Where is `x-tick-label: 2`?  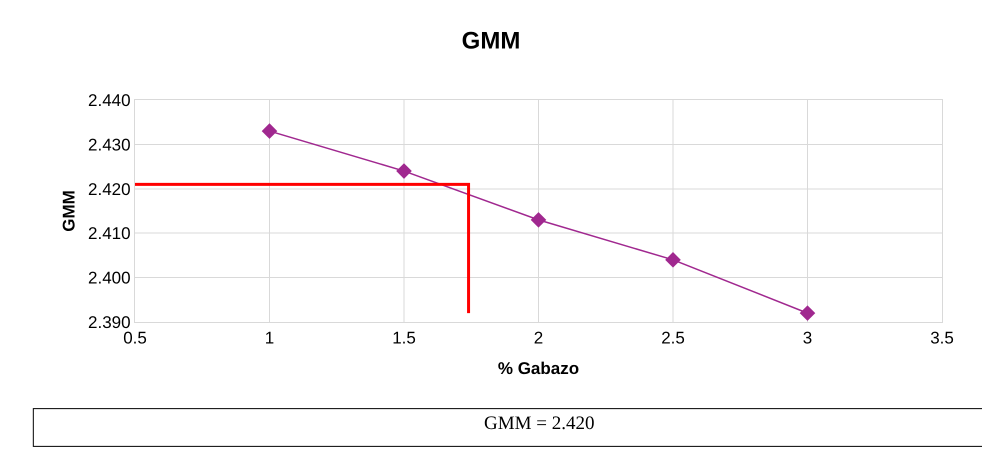
x-tick-label: 2 is located at coordinates (539, 338).